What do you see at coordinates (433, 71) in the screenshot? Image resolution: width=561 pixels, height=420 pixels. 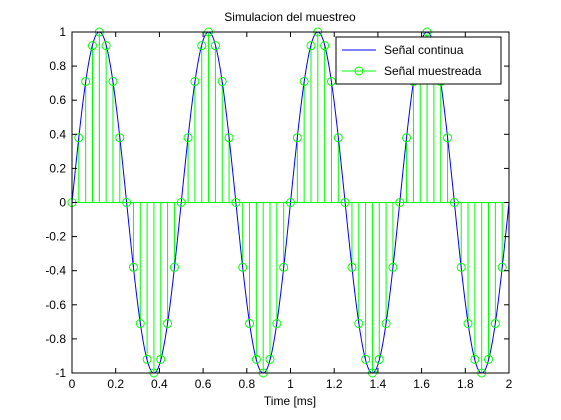 I see `legend-label-sampled: Señal muestreada` at bounding box center [433, 71].